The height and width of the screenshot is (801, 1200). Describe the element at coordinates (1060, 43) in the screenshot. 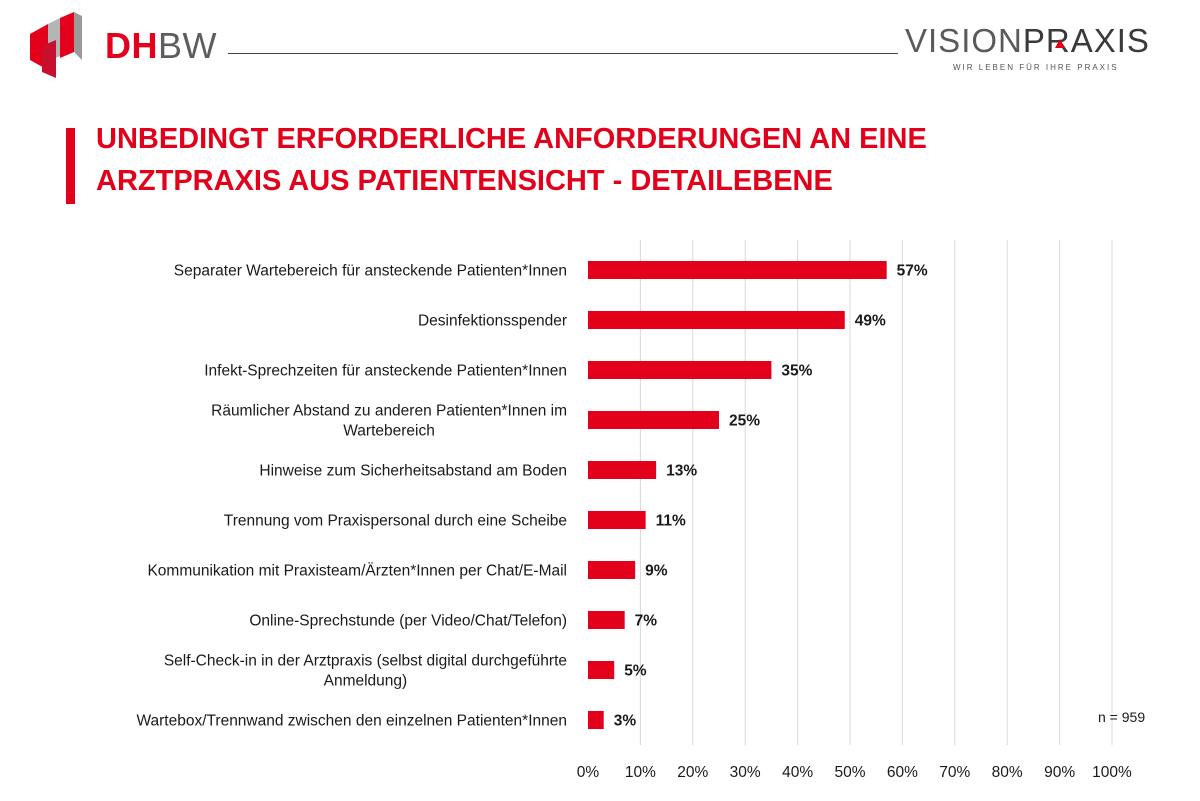

I see `visionpraxis-accent-icon` at that location.